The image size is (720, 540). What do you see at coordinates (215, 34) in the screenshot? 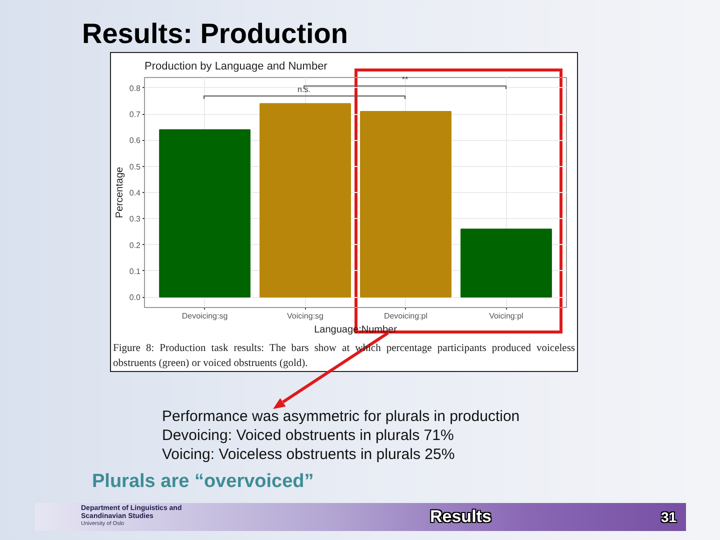
I see `chart-title: Results: Production` at bounding box center [215, 34].